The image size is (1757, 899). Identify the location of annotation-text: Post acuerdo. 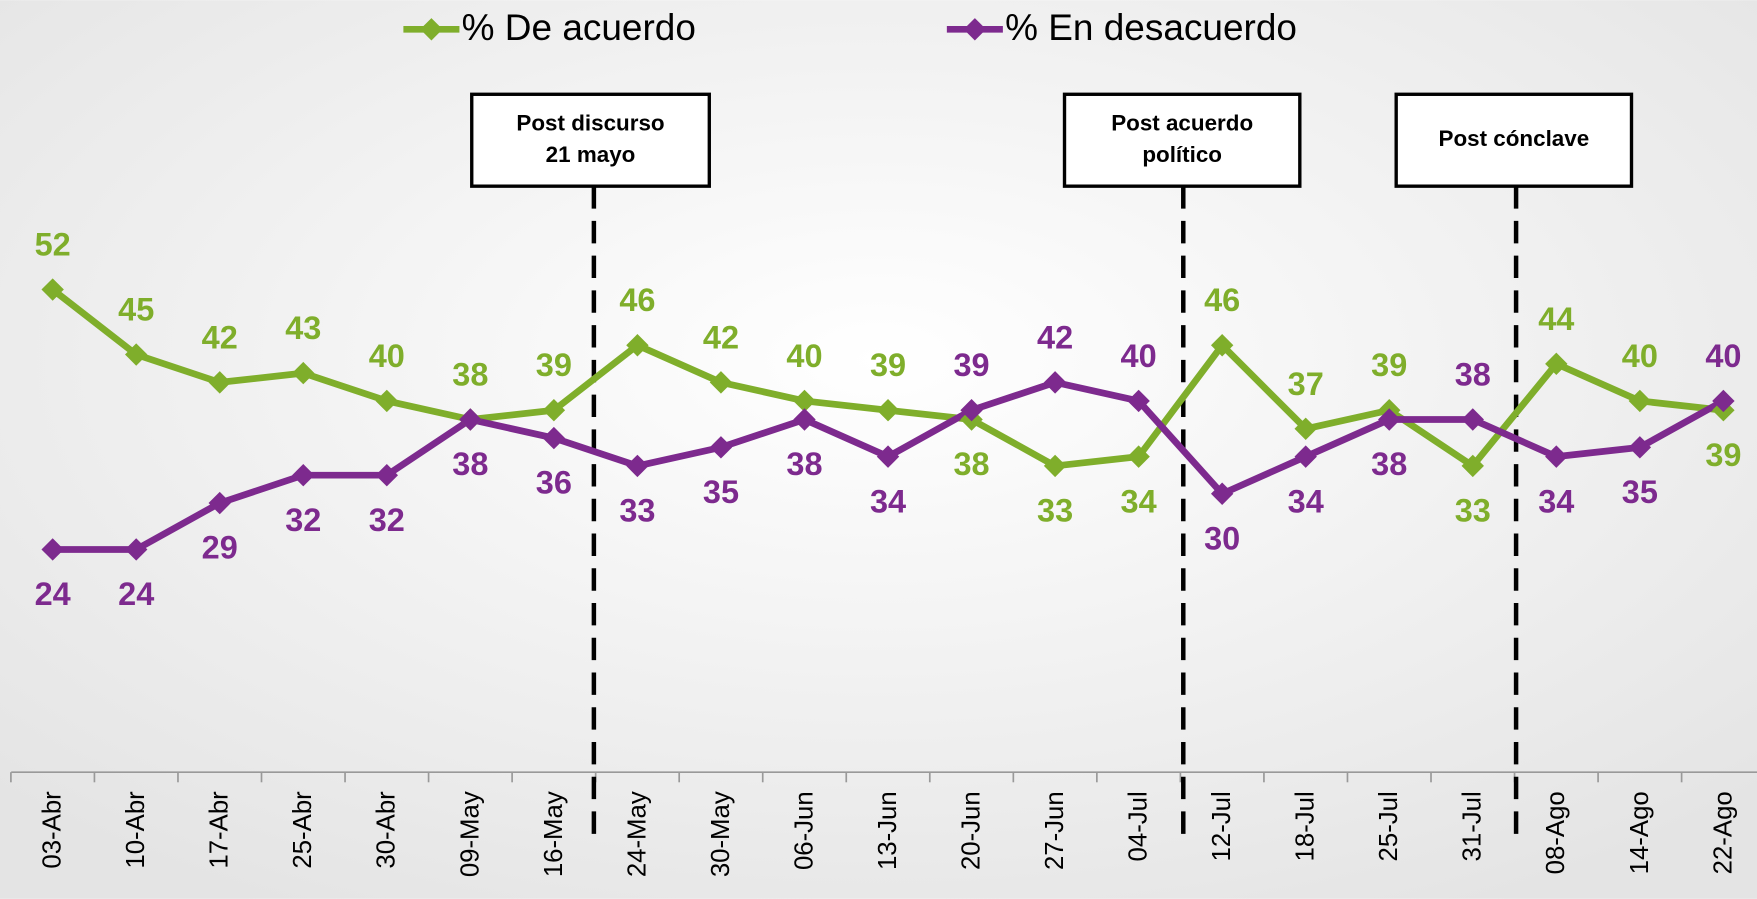
(1182, 122).